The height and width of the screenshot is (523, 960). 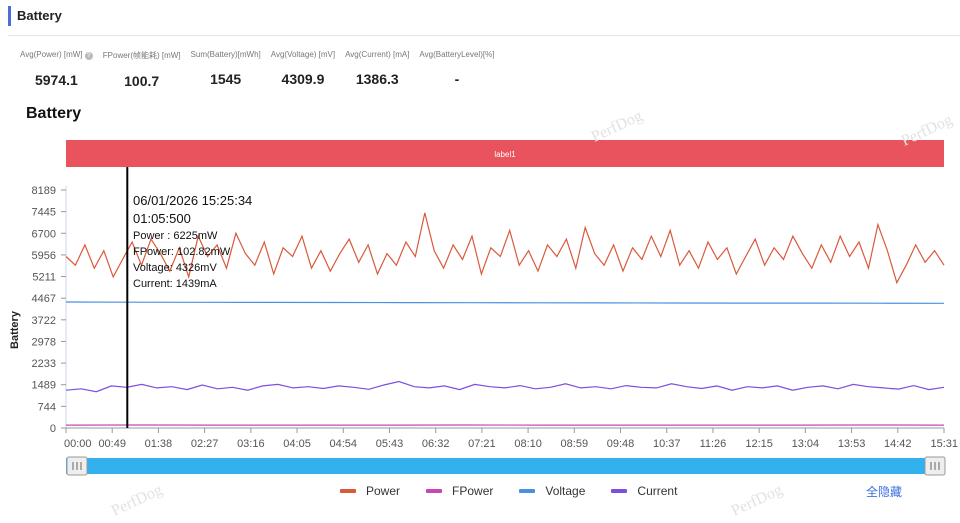 What do you see at coordinates (457, 79) in the screenshot?
I see `stat-value: -` at bounding box center [457, 79].